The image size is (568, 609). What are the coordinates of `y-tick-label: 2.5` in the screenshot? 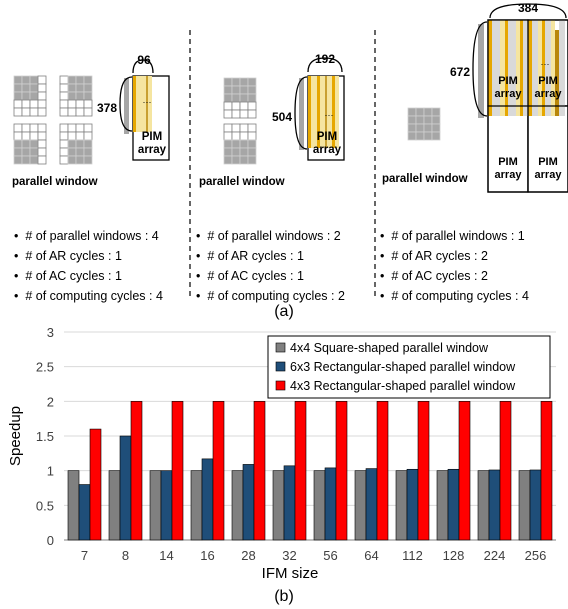 It's located at (45, 367).